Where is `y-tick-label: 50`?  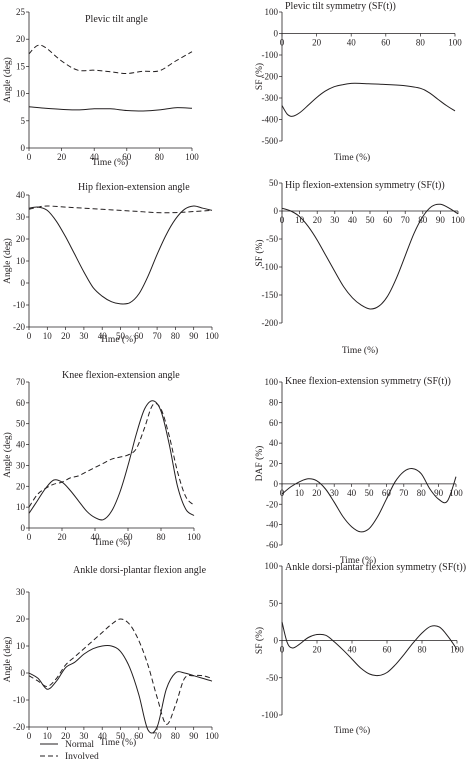 y-tick-label: 50 is located at coordinates (274, 603).